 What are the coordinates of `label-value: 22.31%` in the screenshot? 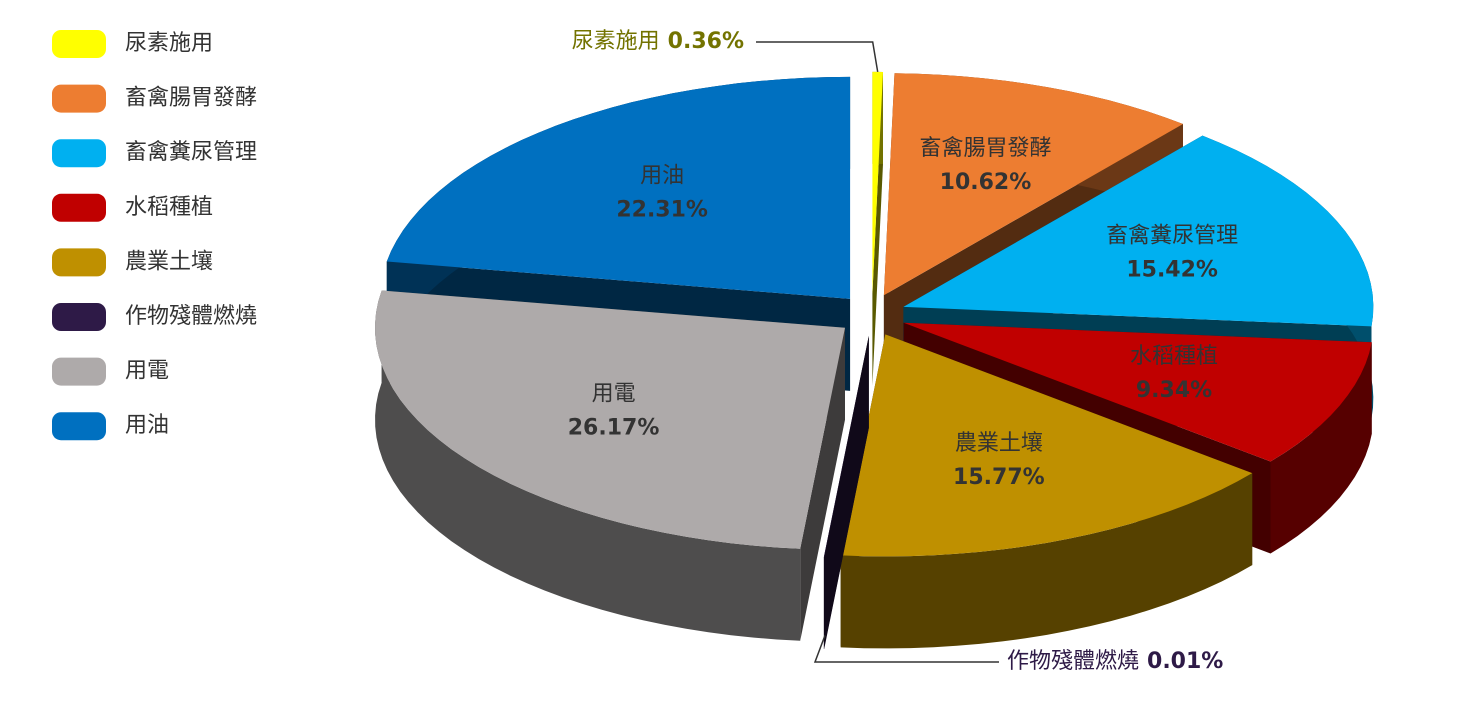 It's located at (662, 210).